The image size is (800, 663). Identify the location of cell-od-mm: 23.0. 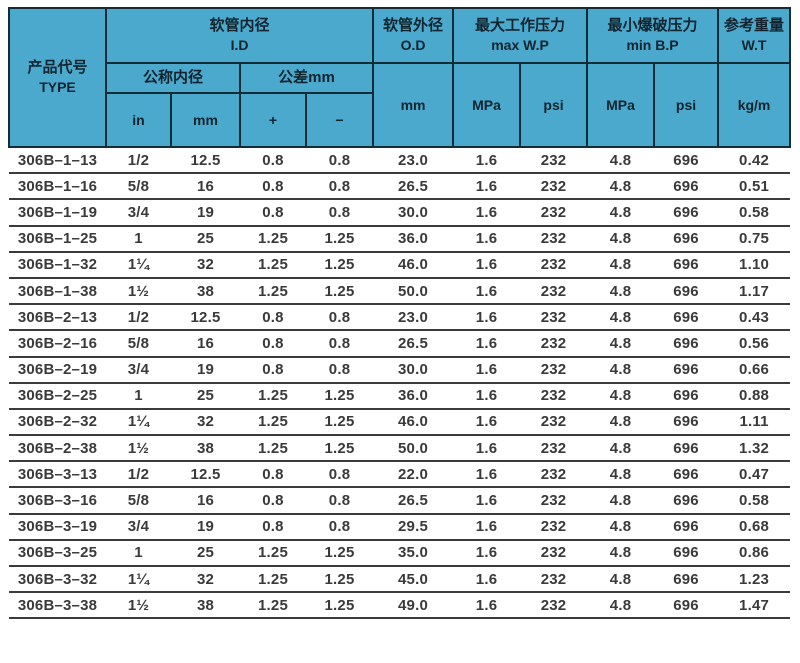
(413, 318).